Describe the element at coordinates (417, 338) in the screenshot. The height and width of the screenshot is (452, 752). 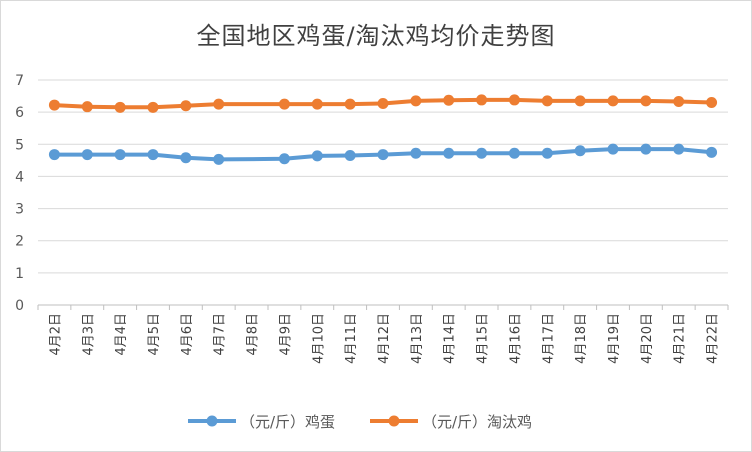
I see `x-tick-label: 4月13日` at that location.